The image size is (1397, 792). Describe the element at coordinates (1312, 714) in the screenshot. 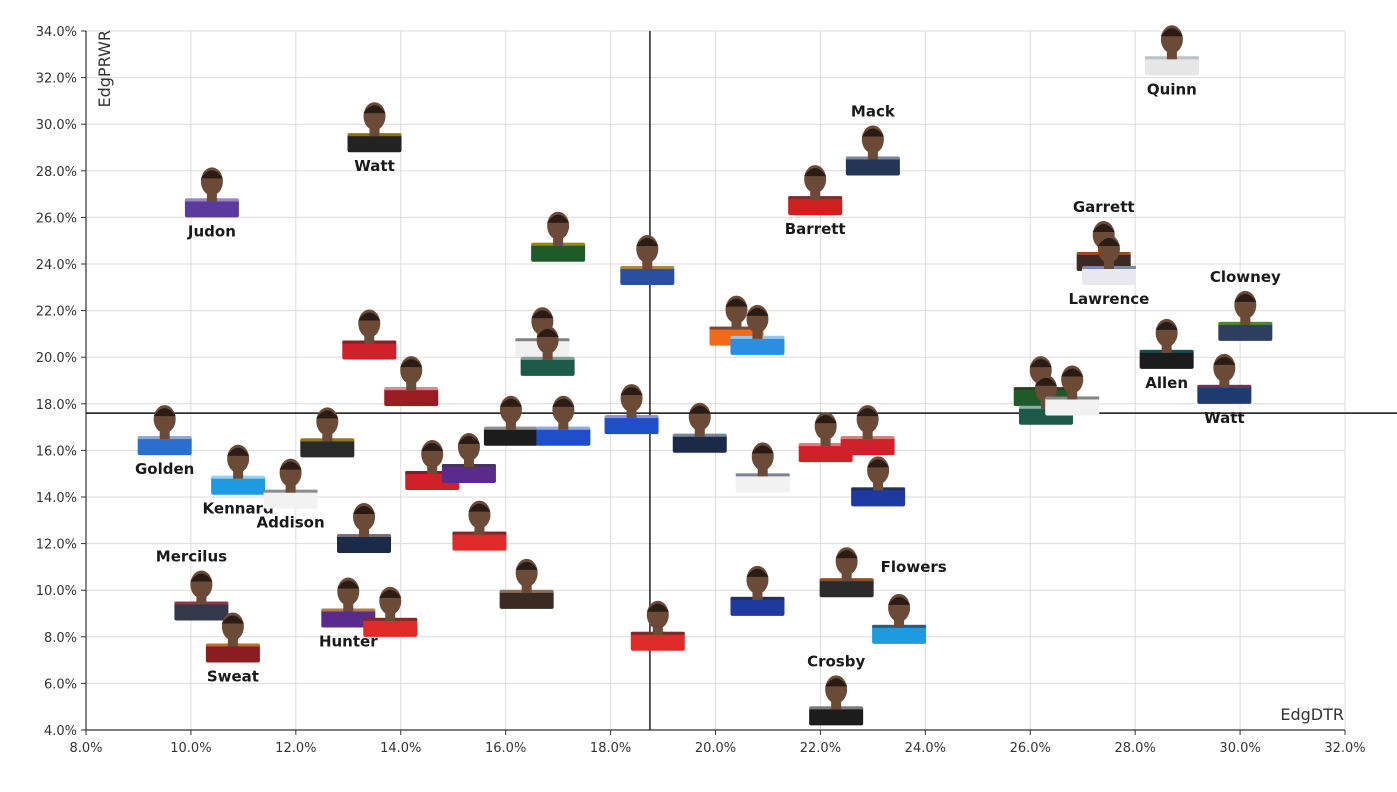

I see `x-axis-title: EdgDTR` at that location.